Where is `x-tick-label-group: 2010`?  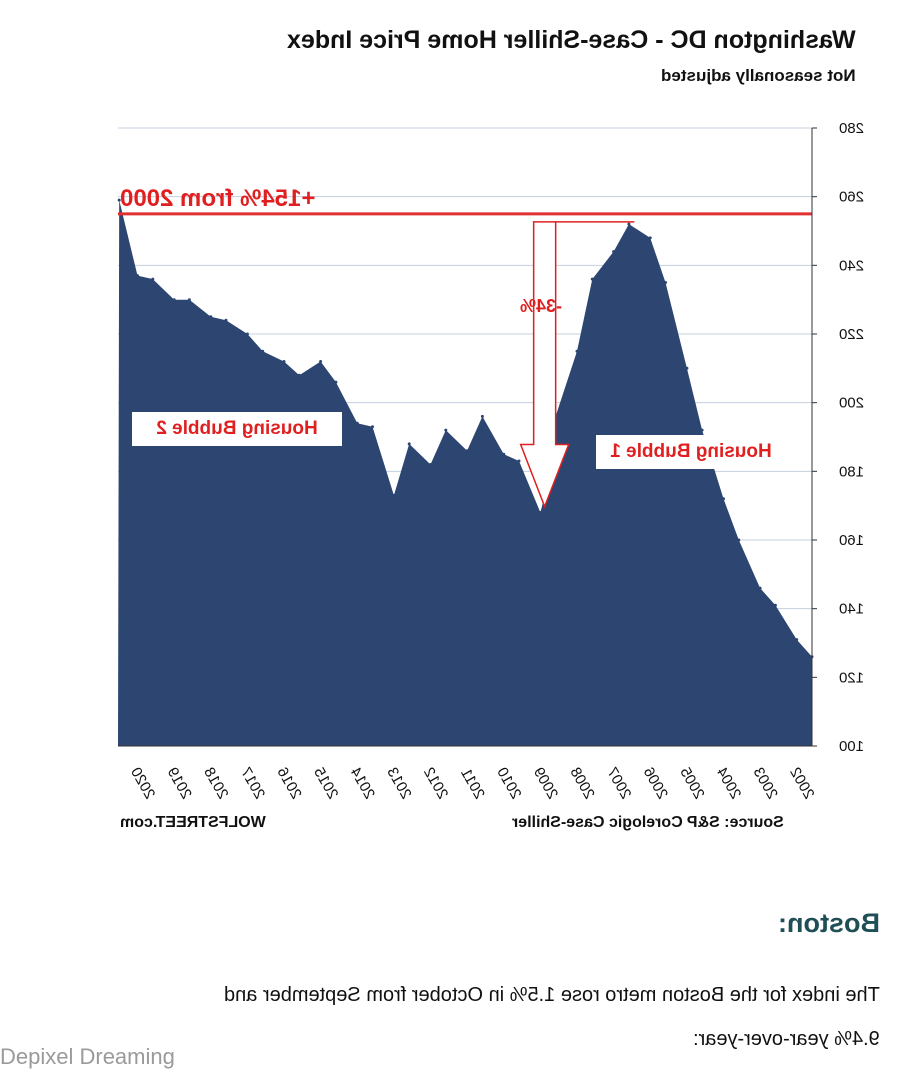
x-tick-label-group: 2010 is located at coordinates (508, 782).